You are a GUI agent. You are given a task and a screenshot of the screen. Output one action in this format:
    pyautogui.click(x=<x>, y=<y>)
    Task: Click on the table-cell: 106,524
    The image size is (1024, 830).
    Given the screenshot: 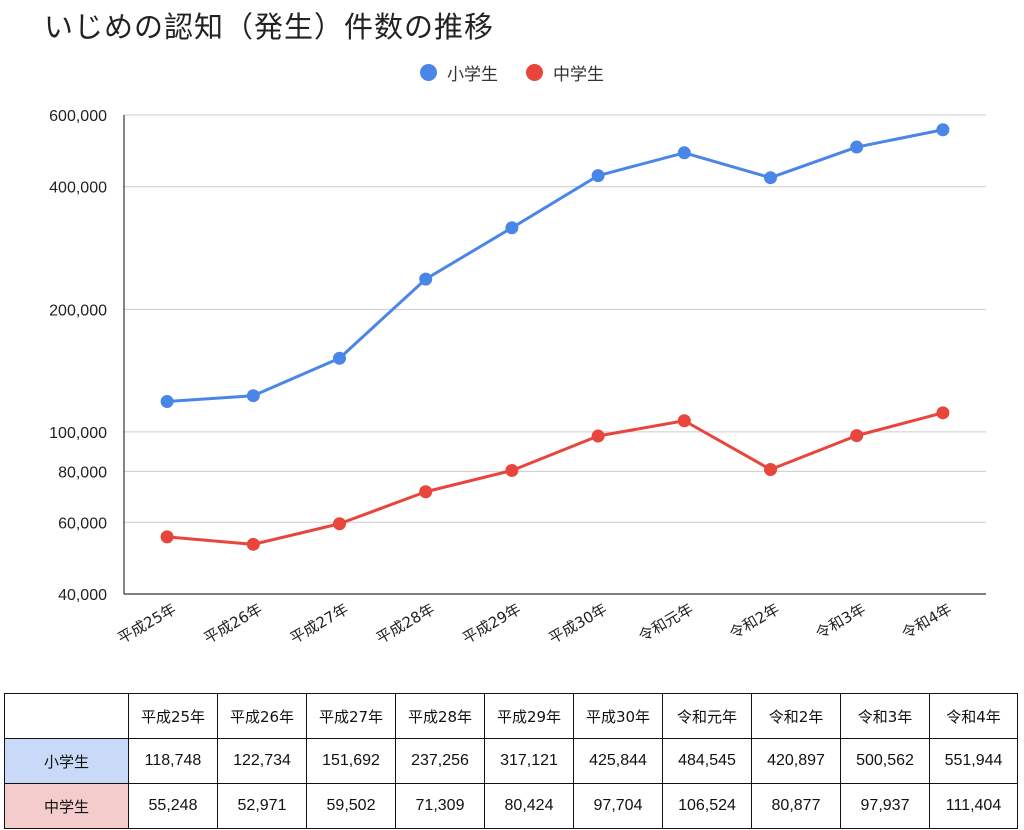 What is the action you would take?
    pyautogui.click(x=707, y=806)
    